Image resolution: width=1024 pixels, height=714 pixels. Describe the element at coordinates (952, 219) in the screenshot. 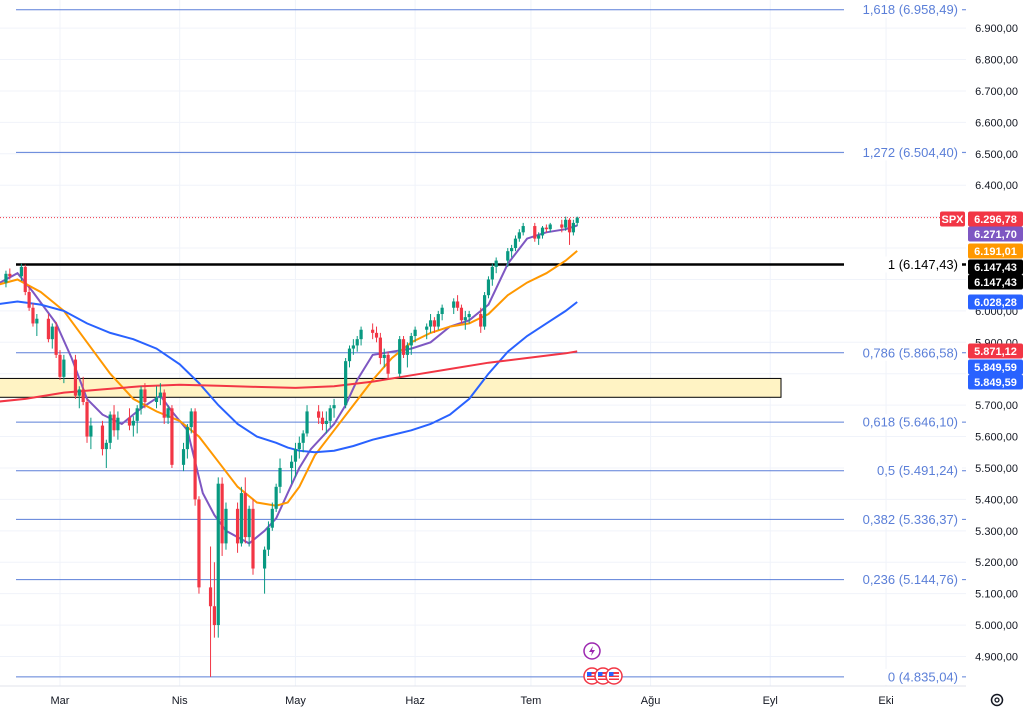

I see `price-badge: SPX` at that location.